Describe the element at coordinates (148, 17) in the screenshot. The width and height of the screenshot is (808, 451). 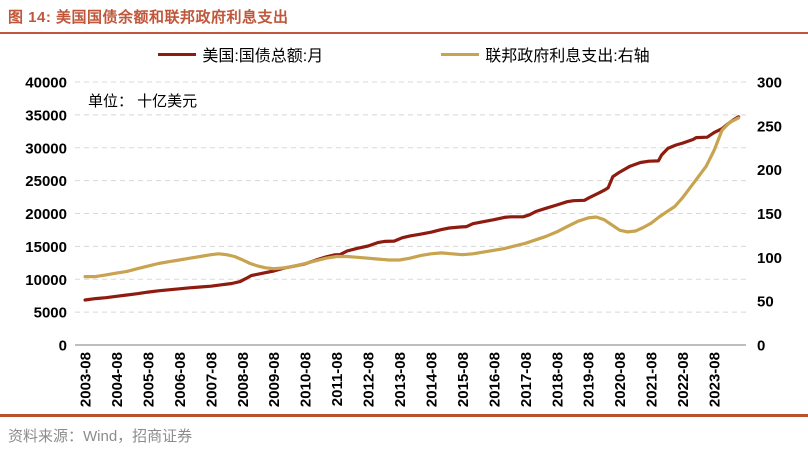
I see `chart-title: 图 14: 美国国债余额和联邦政府利息支出` at that location.